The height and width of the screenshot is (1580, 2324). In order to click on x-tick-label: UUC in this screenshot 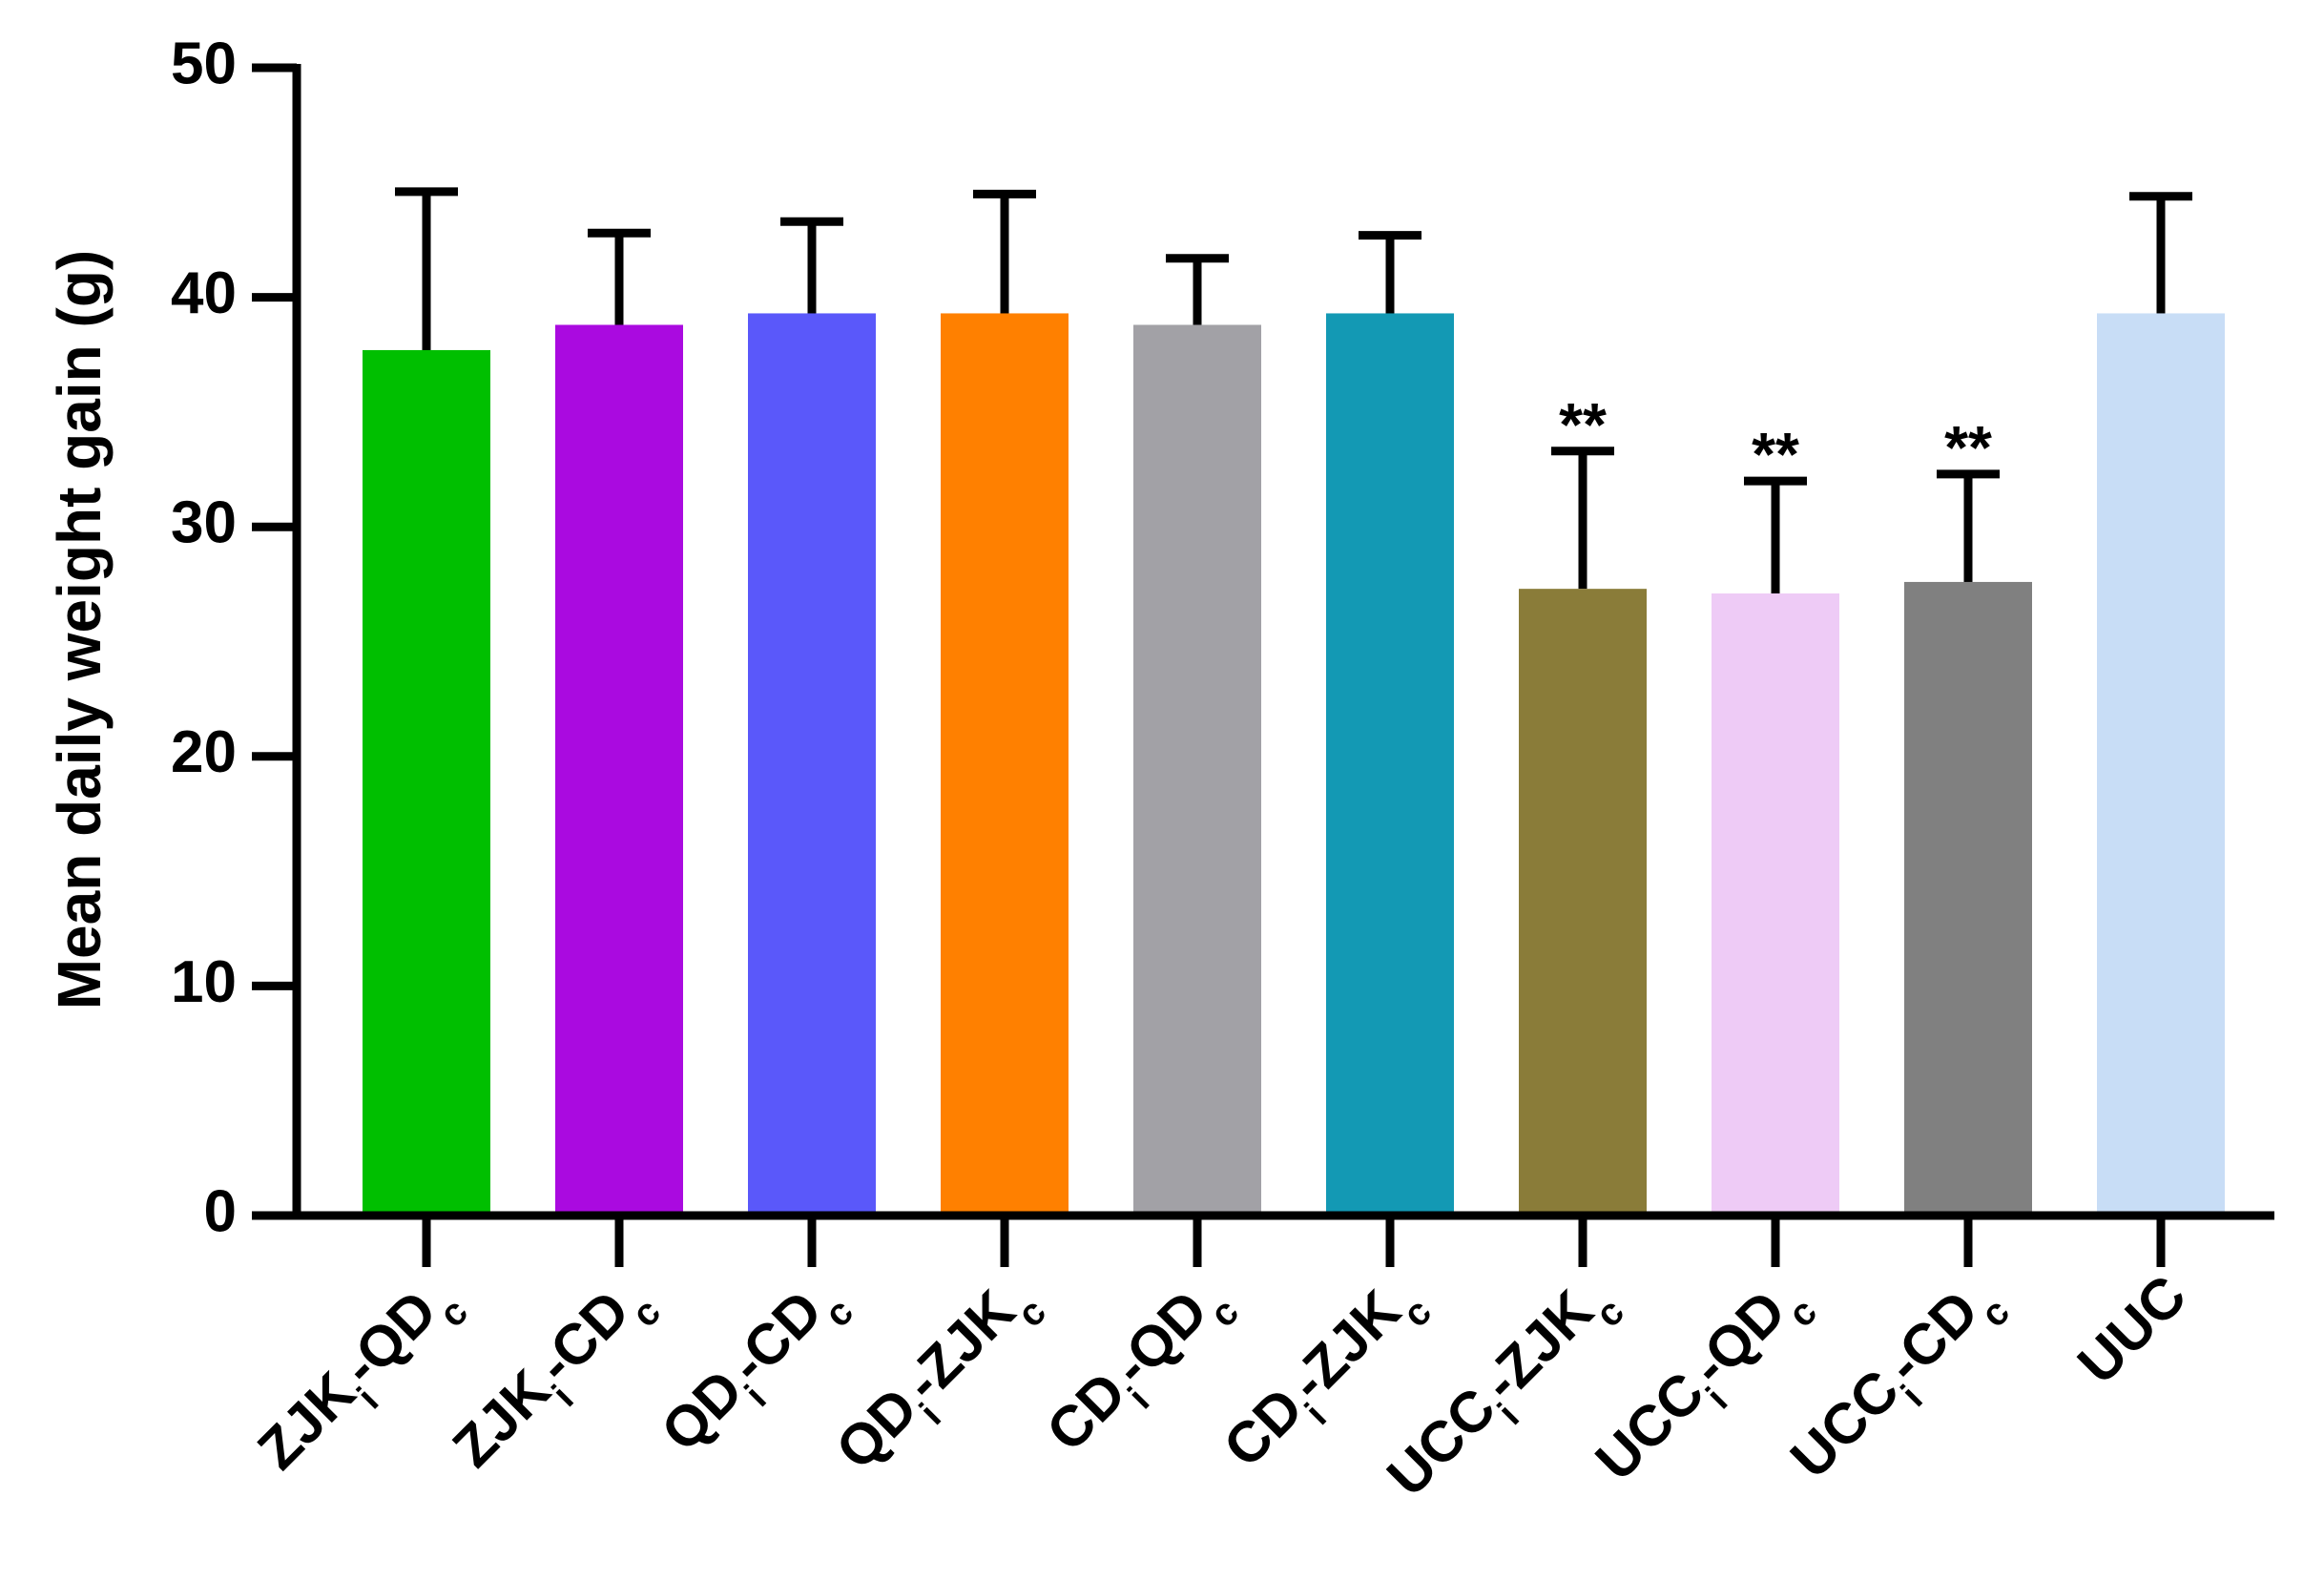, I will do `click(2131, 1329)`.